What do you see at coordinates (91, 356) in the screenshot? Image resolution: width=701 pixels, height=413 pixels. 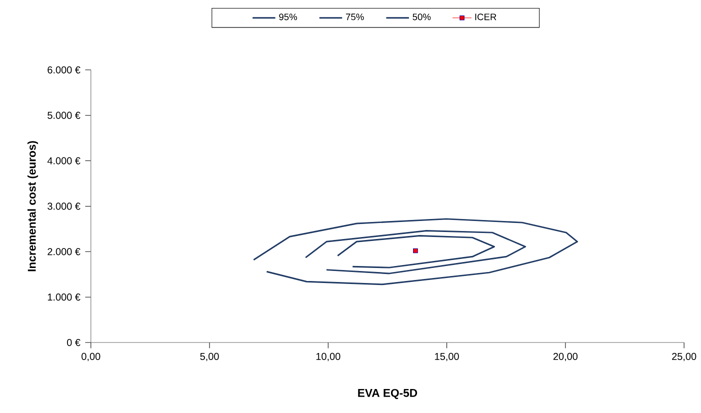 I see `x-tick-label: 0,00` at bounding box center [91, 356].